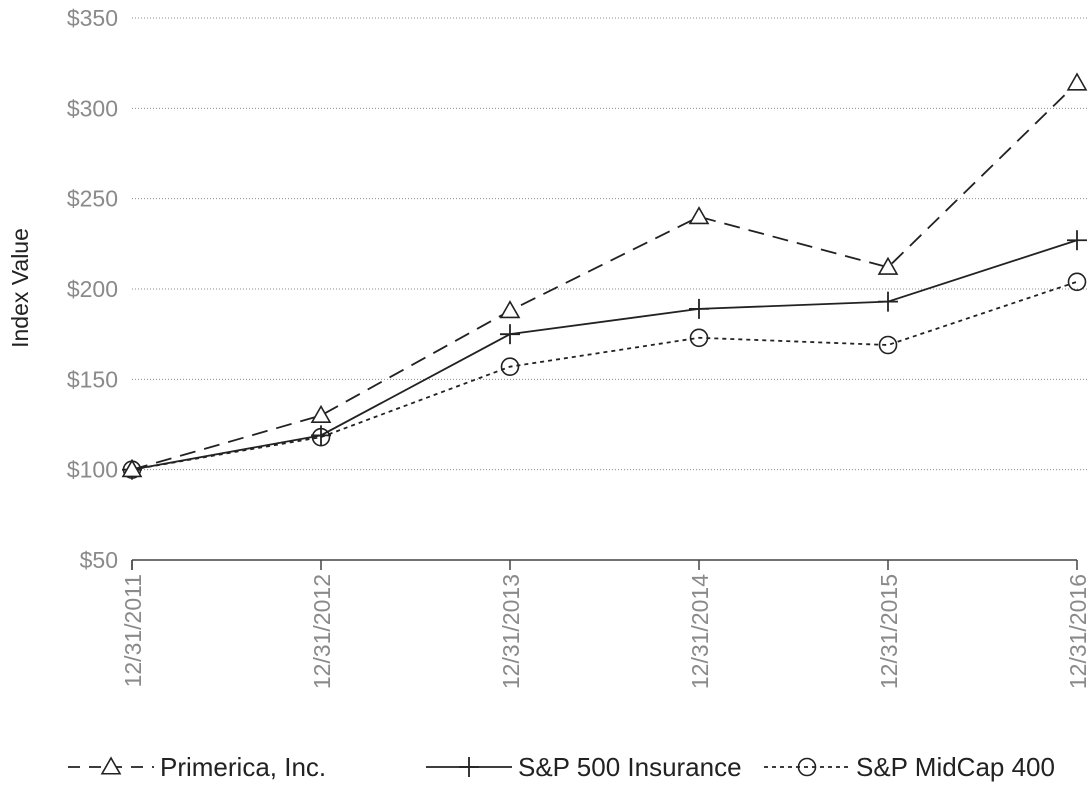 This screenshot has height=790, width=1092. Describe the element at coordinates (604, 564) in the screenshot. I see `axes` at that location.